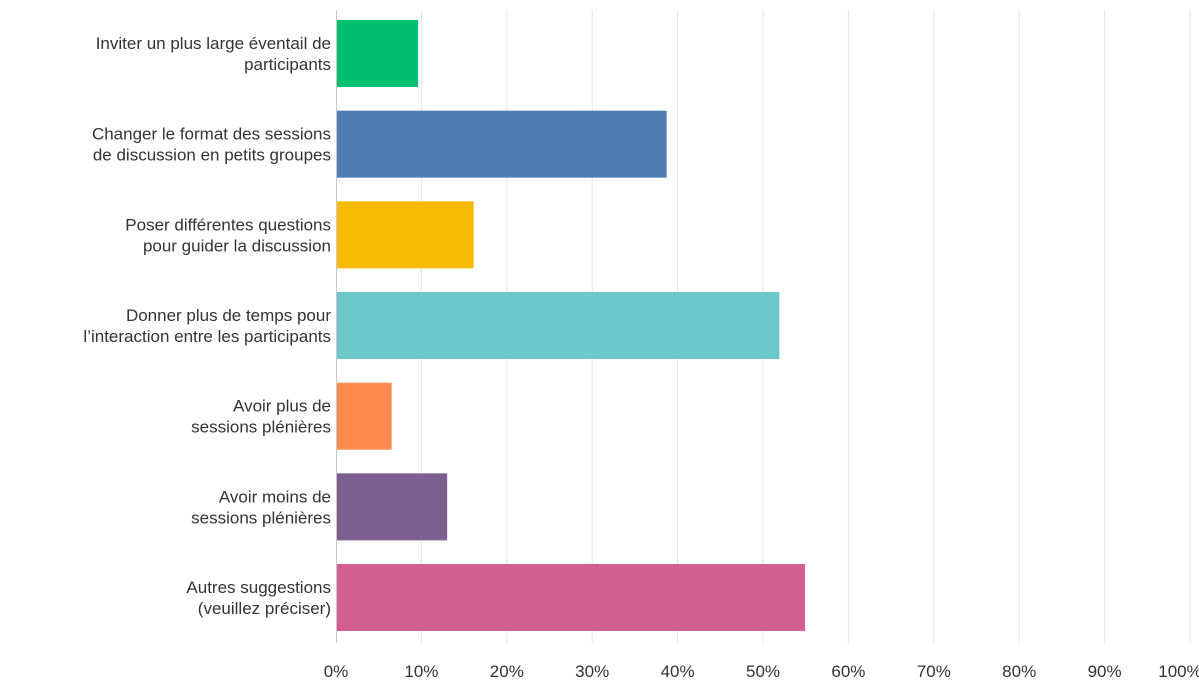 Image resolution: width=1199 pixels, height=689 pixels. I want to click on category-label: Avoir moins de sessions plénières, so click(261, 507).